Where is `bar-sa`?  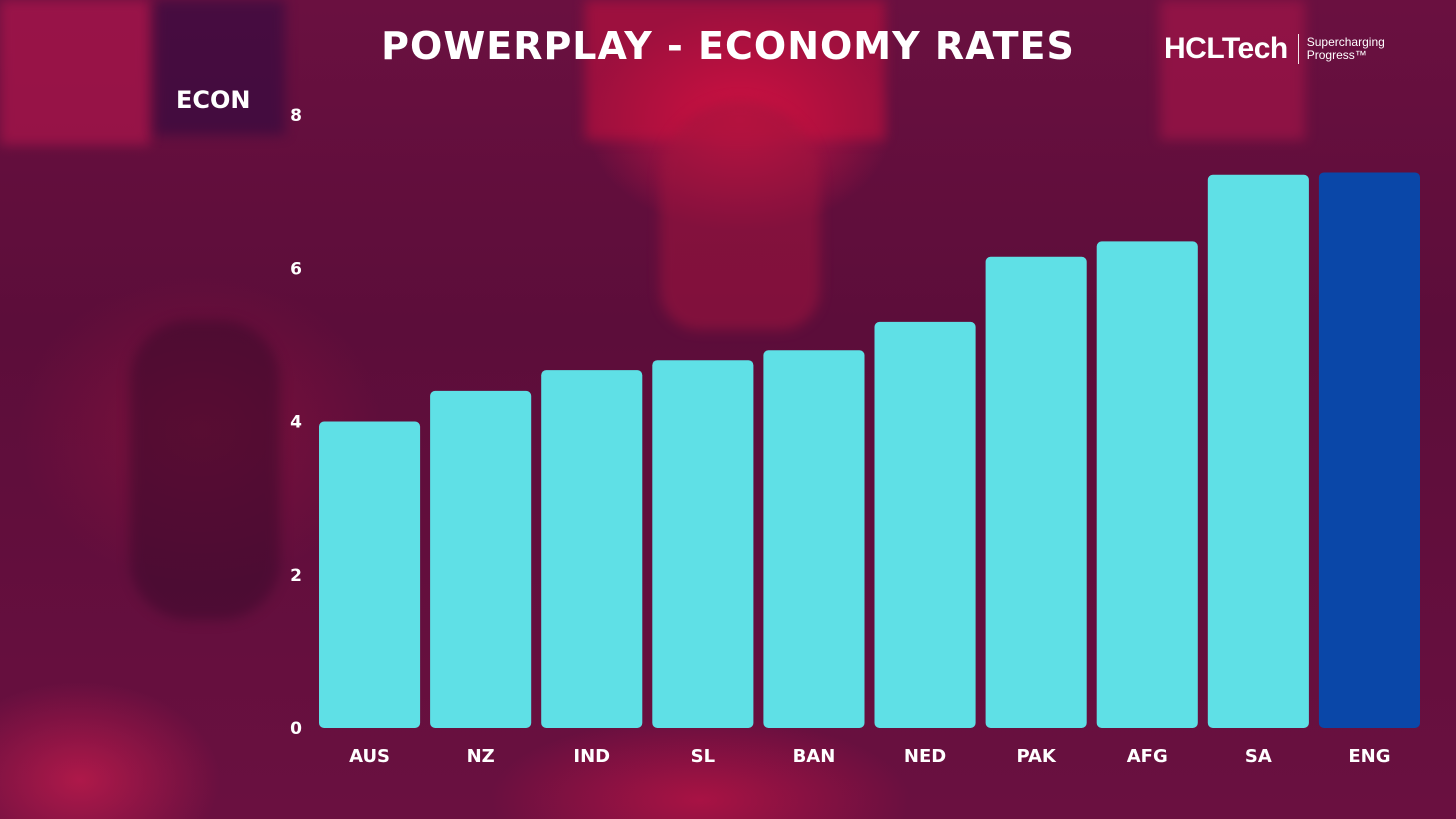 bar-sa is located at coordinates (1258, 451).